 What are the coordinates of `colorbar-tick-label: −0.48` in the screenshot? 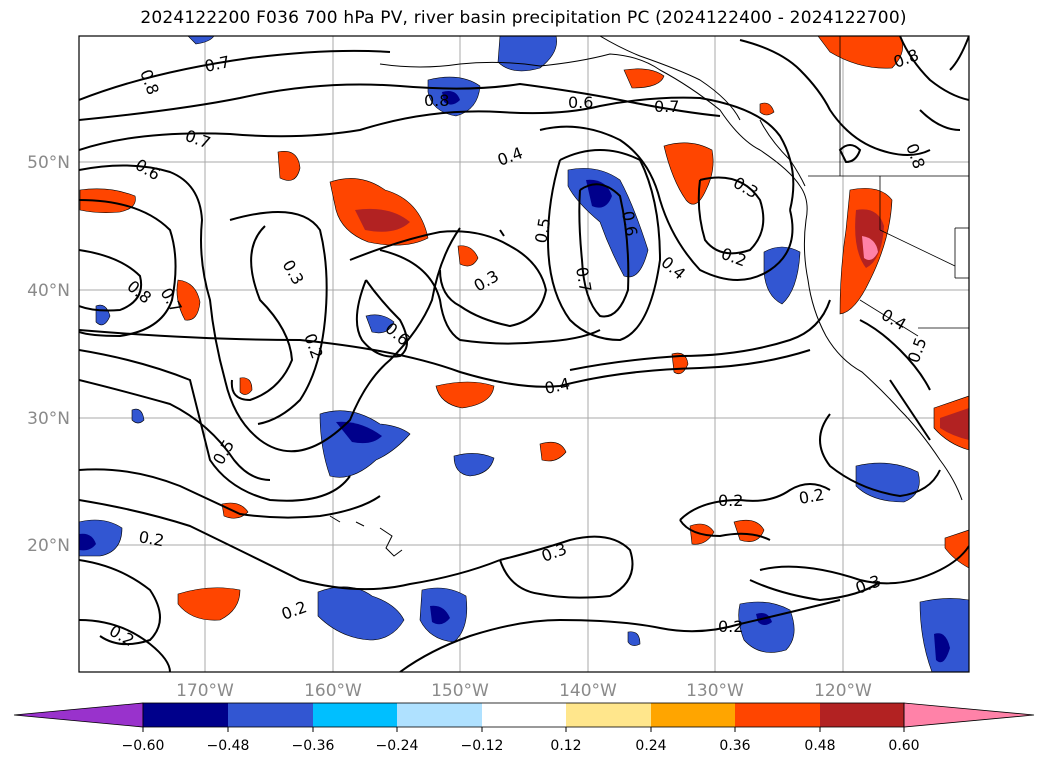 It's located at (228, 746).